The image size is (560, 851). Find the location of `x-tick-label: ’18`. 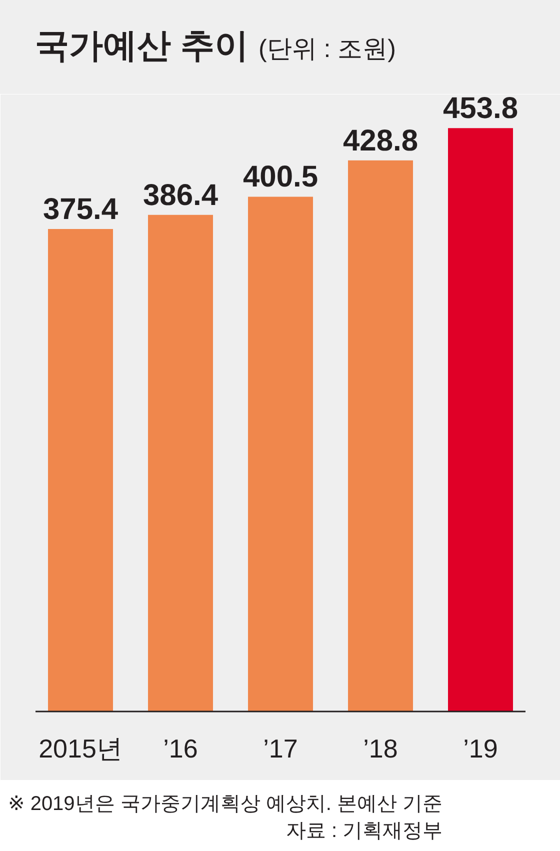

x-tick-label: ’18 is located at coordinates (380, 749).